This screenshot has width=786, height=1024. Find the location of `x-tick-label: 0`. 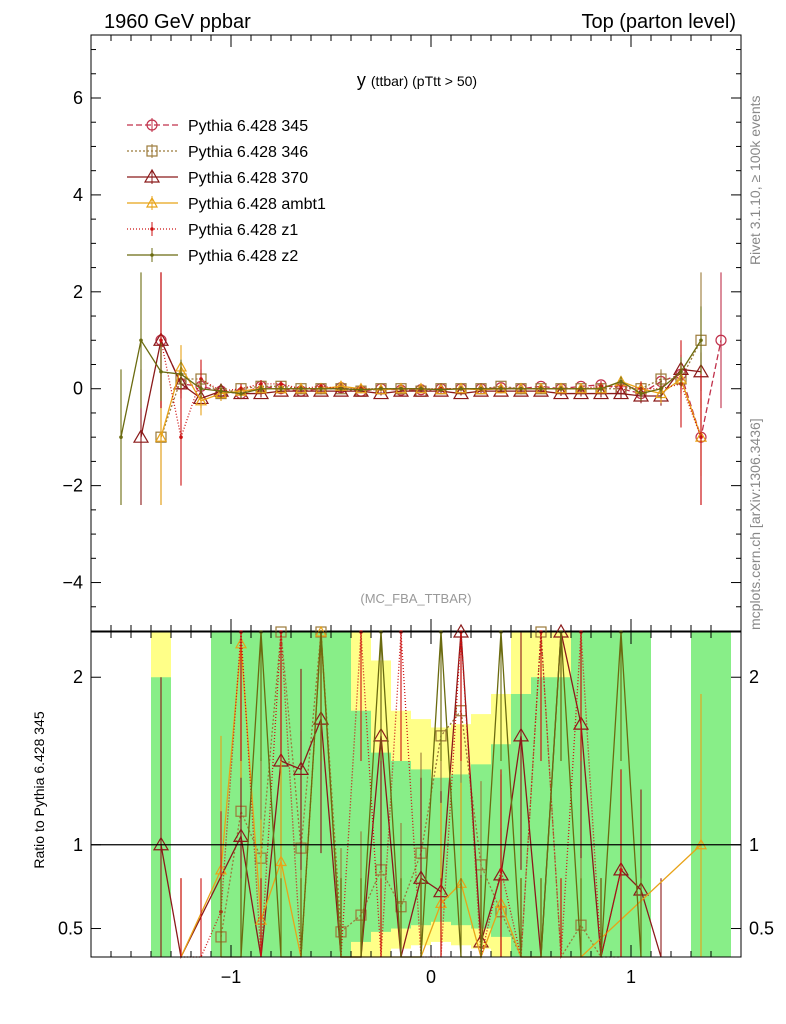

x-tick-label: 0 is located at coordinates (431, 977).